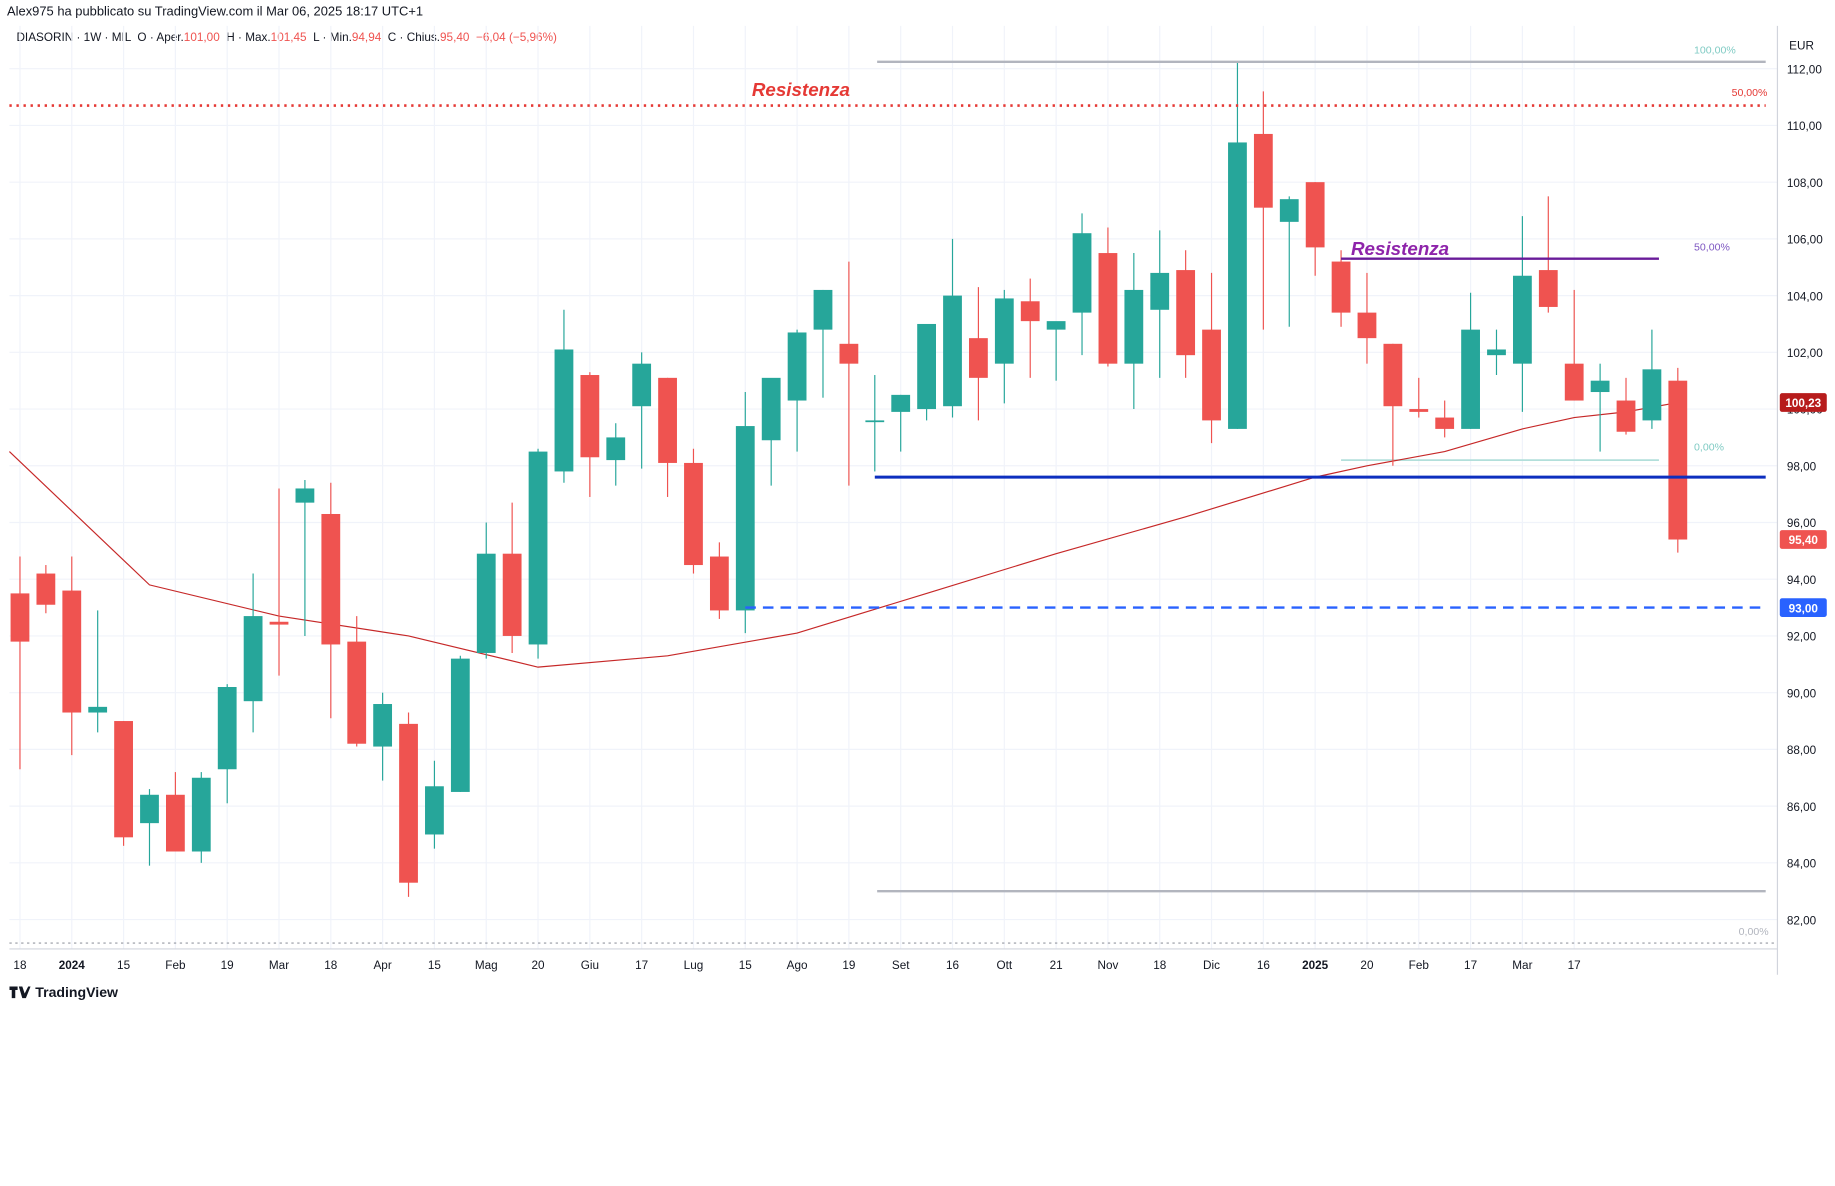 This screenshot has height=1186, width=1835. I want to click on y-tick-label: 110,00, so click(1804, 126).